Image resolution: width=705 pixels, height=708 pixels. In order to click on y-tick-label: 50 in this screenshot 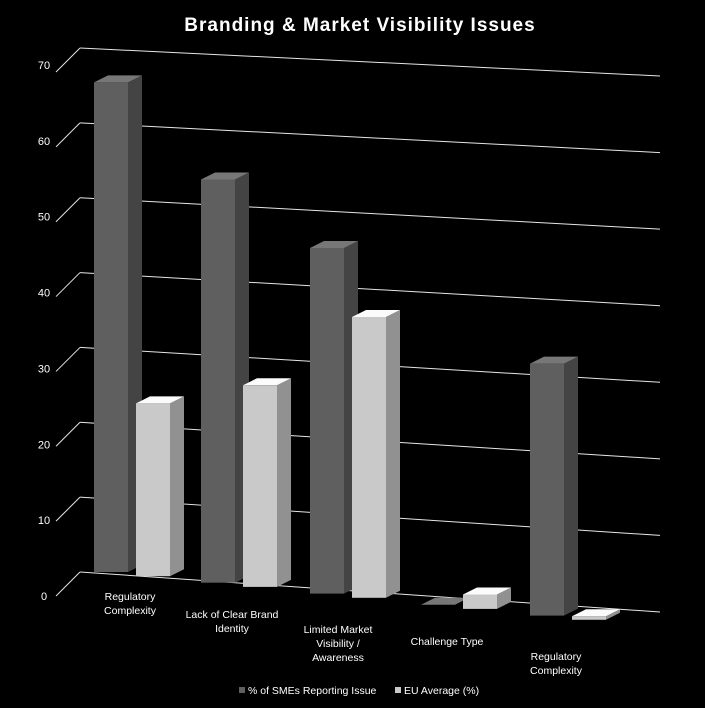, I will do `click(44, 218)`.